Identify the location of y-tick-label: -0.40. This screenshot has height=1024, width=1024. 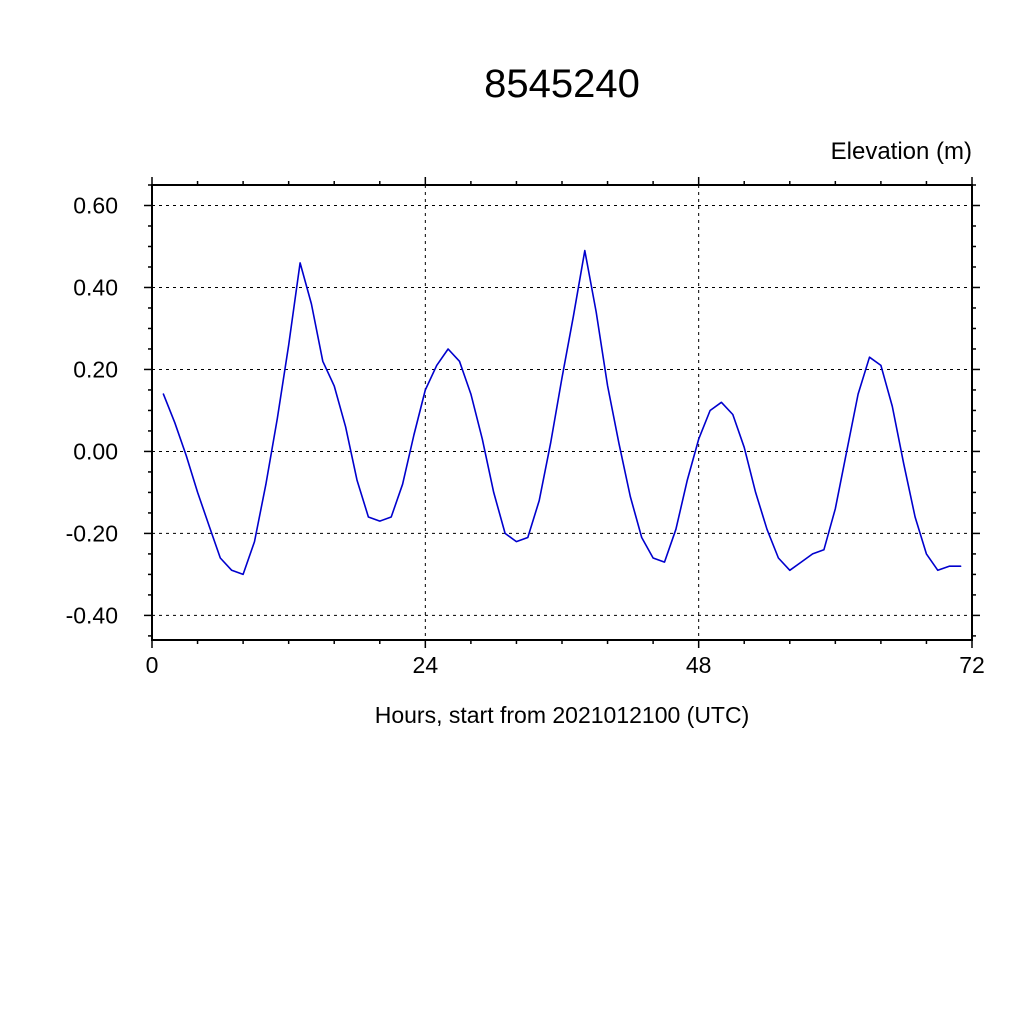
(92, 615).